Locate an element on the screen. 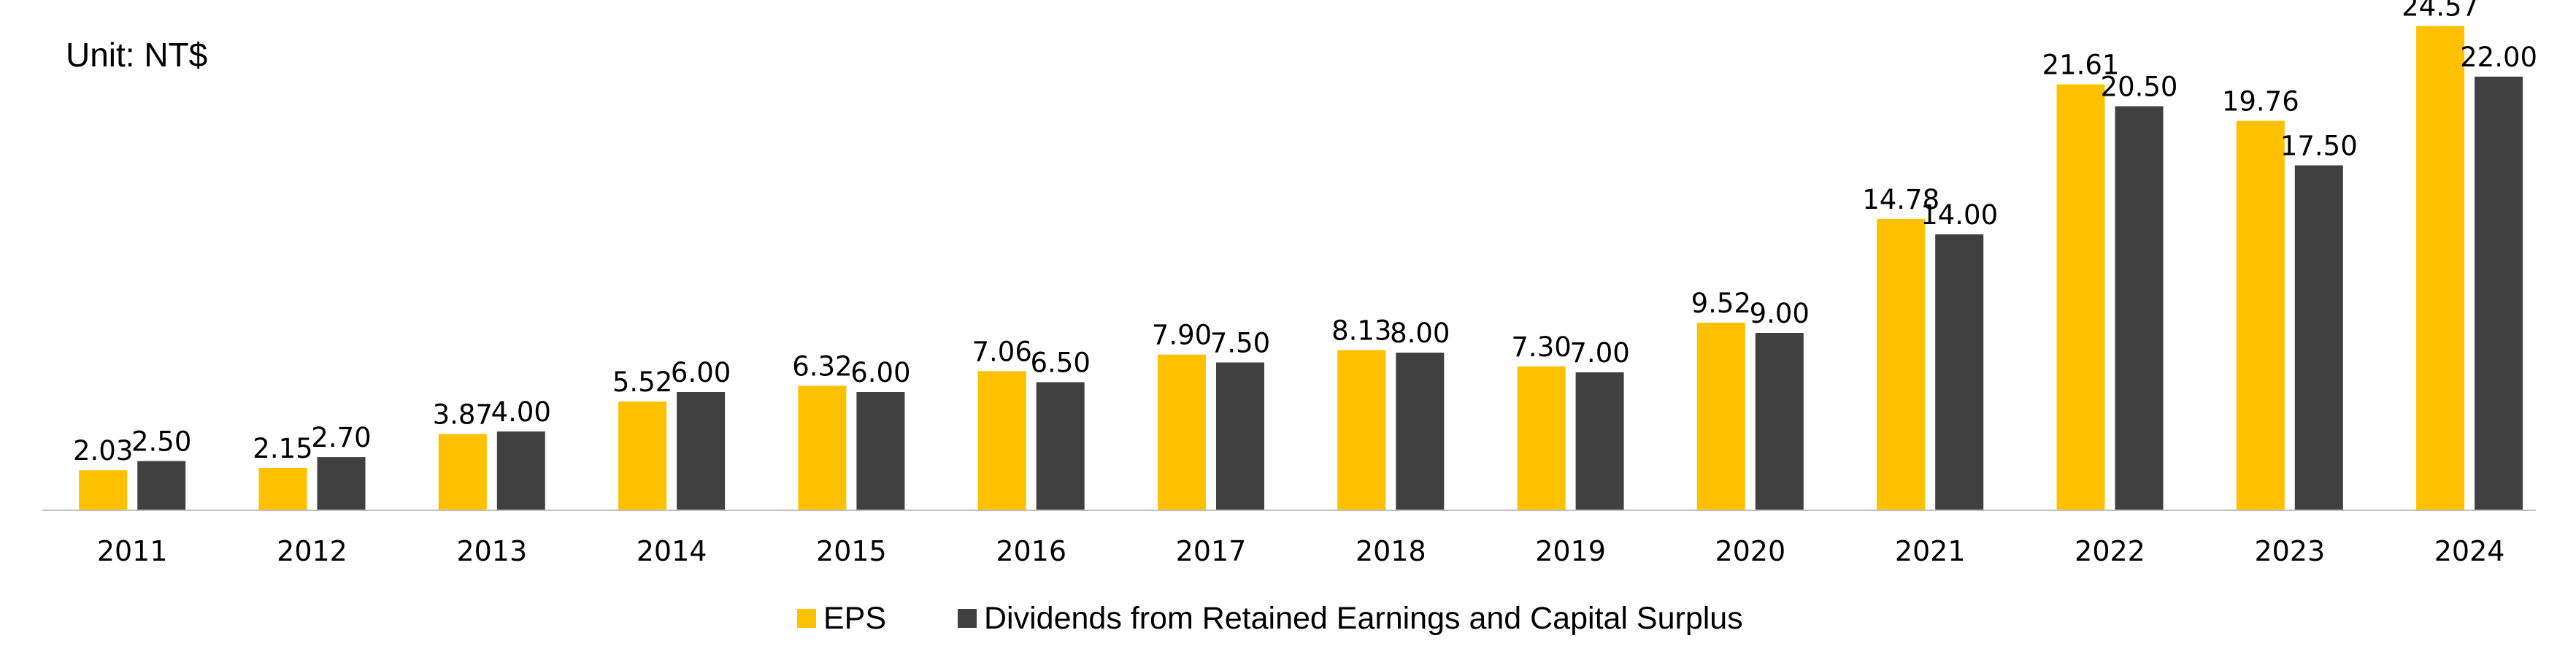 The image size is (2576, 668). data-label-dividend-2016: 6.50 is located at coordinates (1061, 363).